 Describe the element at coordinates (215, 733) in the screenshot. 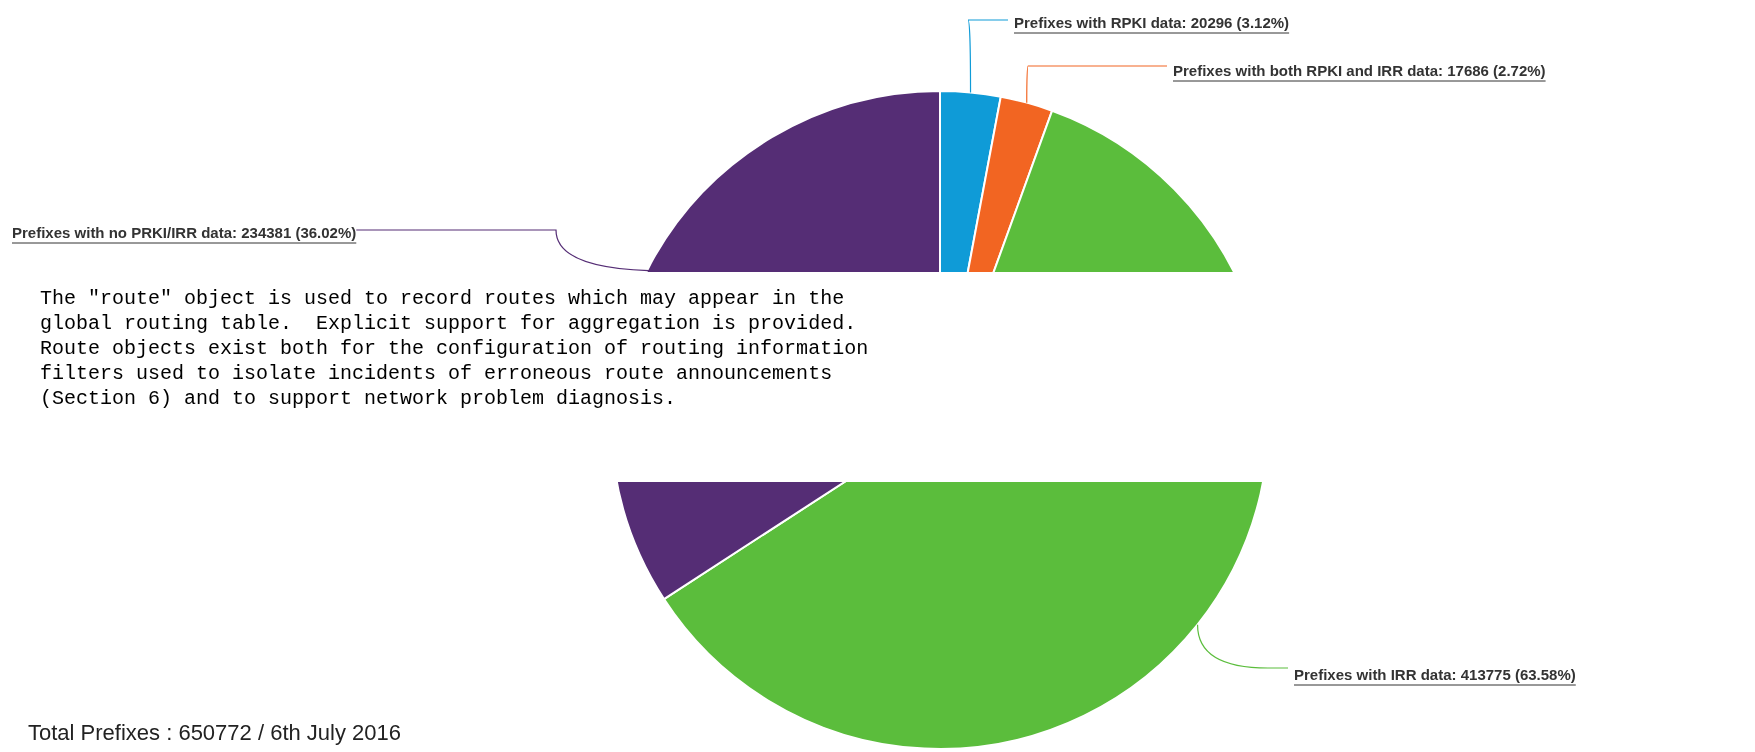

I see `text: Total Prefixes : 650772 / 6th July 2016` at that location.